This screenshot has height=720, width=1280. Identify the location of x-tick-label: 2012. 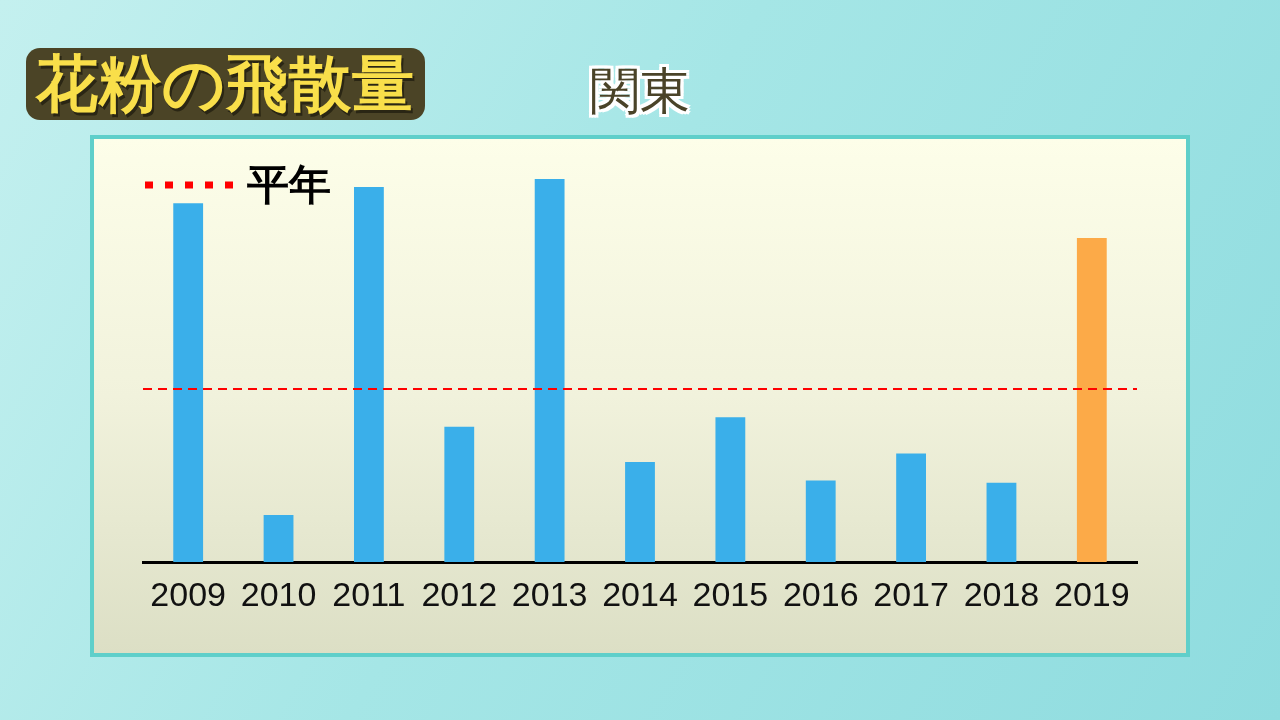
(459, 593).